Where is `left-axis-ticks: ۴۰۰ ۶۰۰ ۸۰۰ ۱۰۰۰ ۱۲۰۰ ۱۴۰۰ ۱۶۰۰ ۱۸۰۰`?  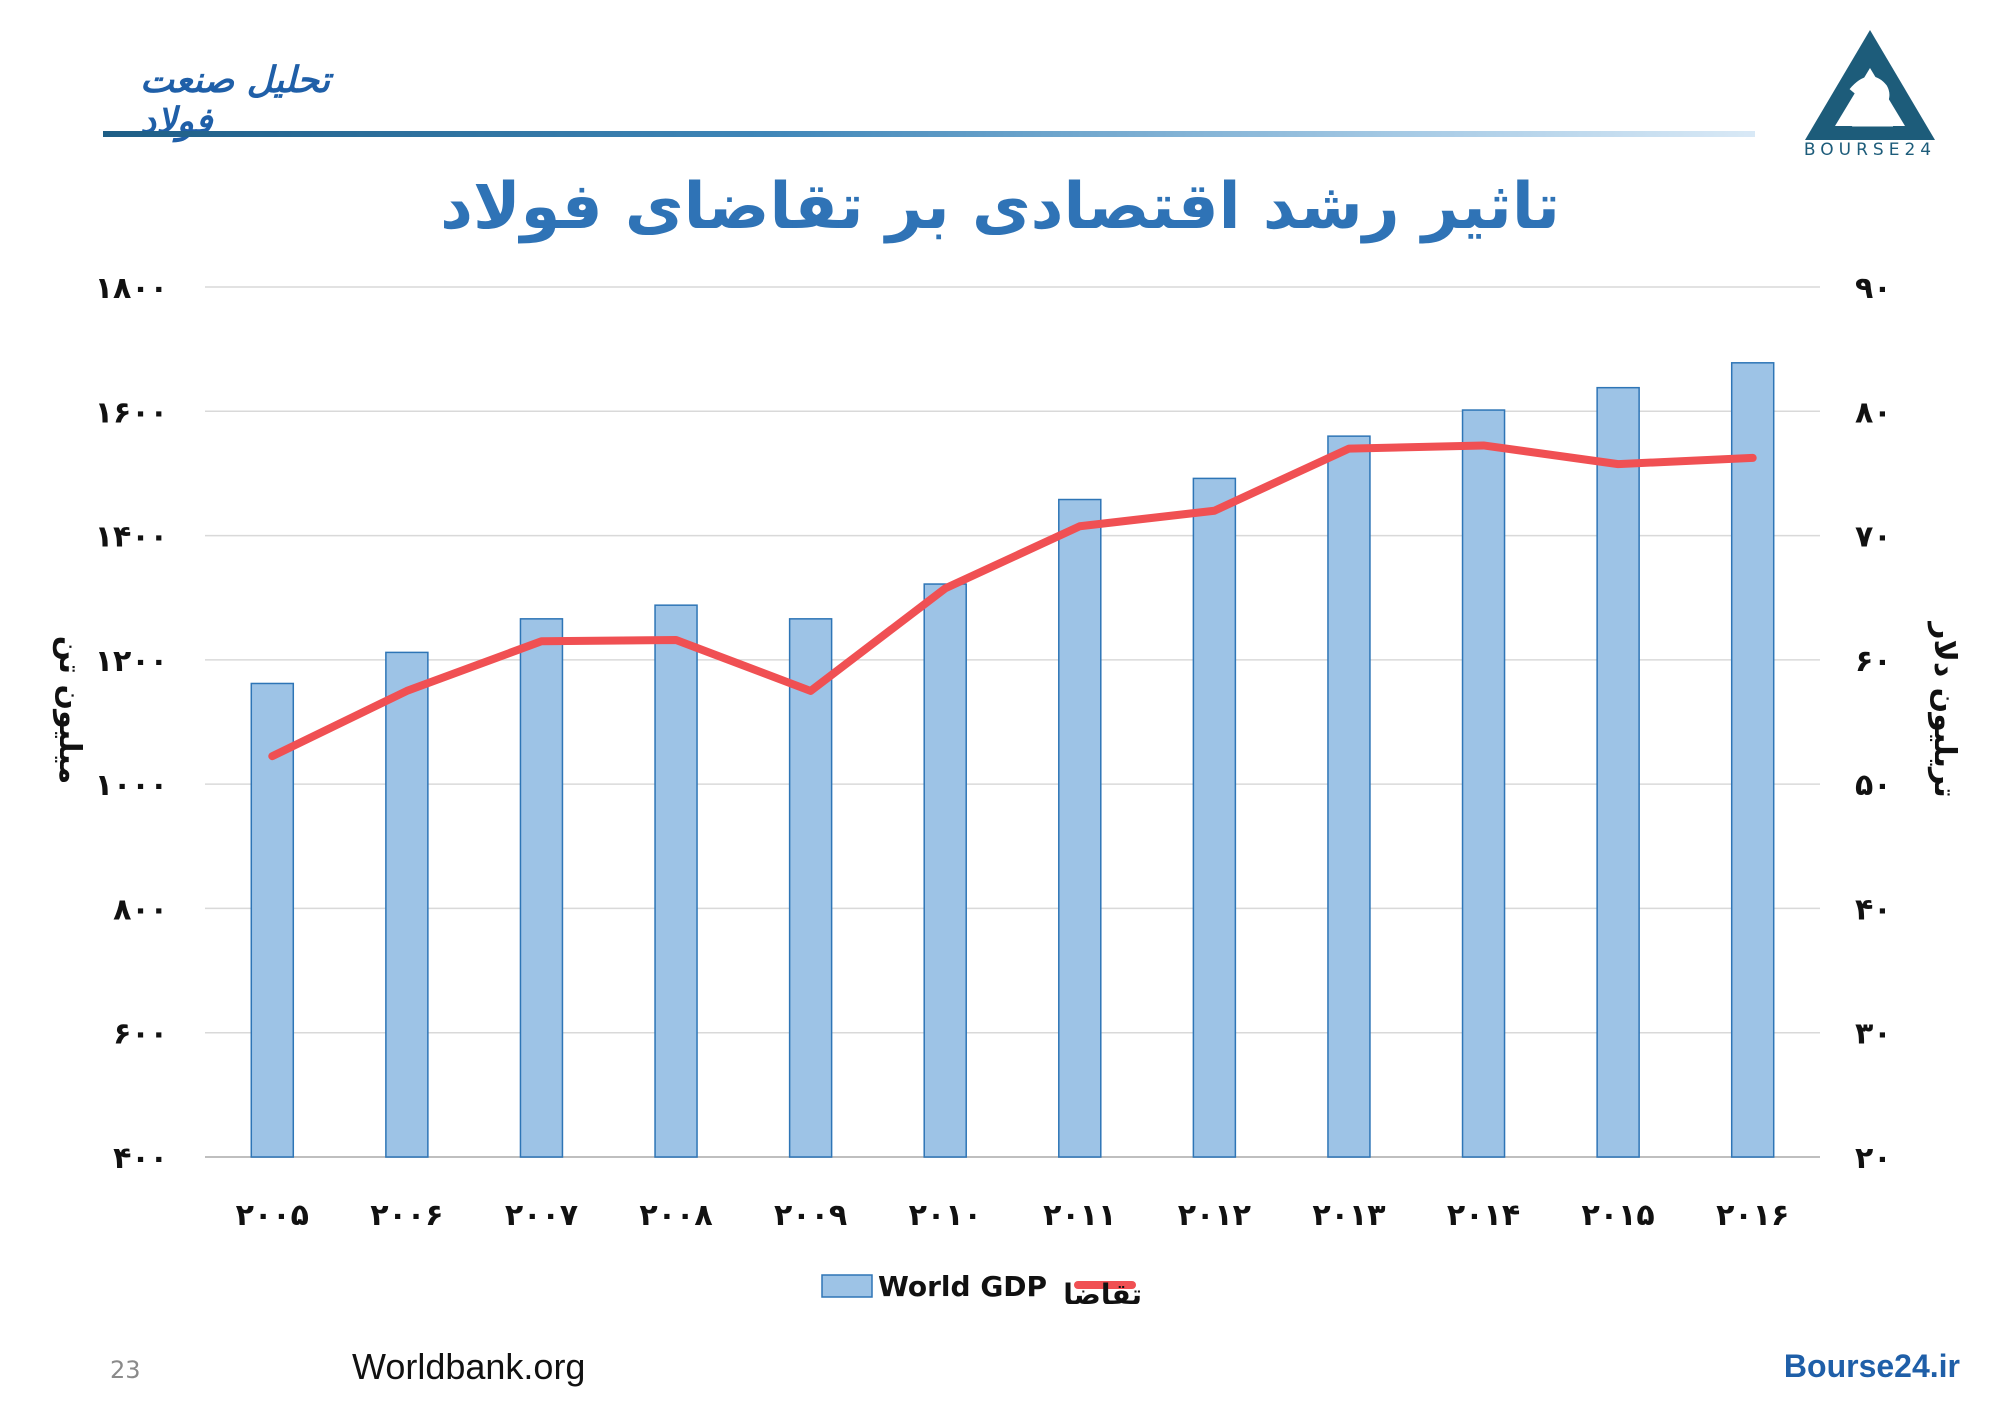 left-axis-ticks: ۴۰۰ ۶۰۰ ۸۰۰ ۱۰۰۰ ۱۲۰۰ ۱۴۰۰ ۱۶۰۰ ۱۸۰۰ is located at coordinates (131, 723).